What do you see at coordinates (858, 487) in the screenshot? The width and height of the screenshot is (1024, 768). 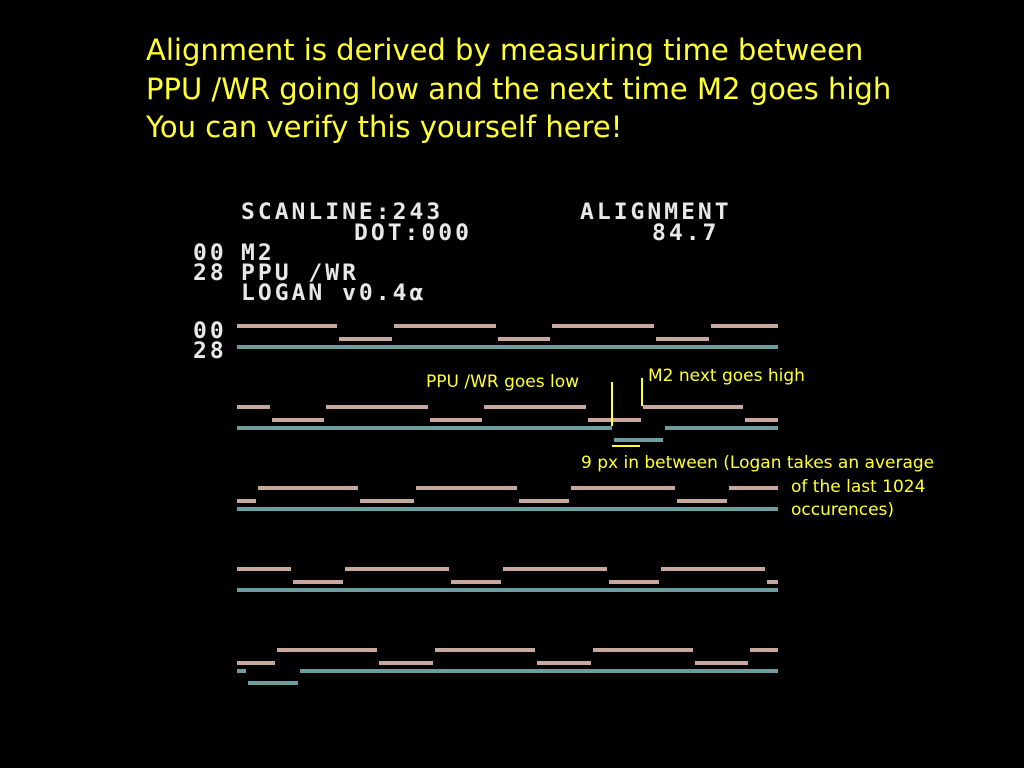 I see `annotation-between-line-2: of the last 1024` at bounding box center [858, 487].